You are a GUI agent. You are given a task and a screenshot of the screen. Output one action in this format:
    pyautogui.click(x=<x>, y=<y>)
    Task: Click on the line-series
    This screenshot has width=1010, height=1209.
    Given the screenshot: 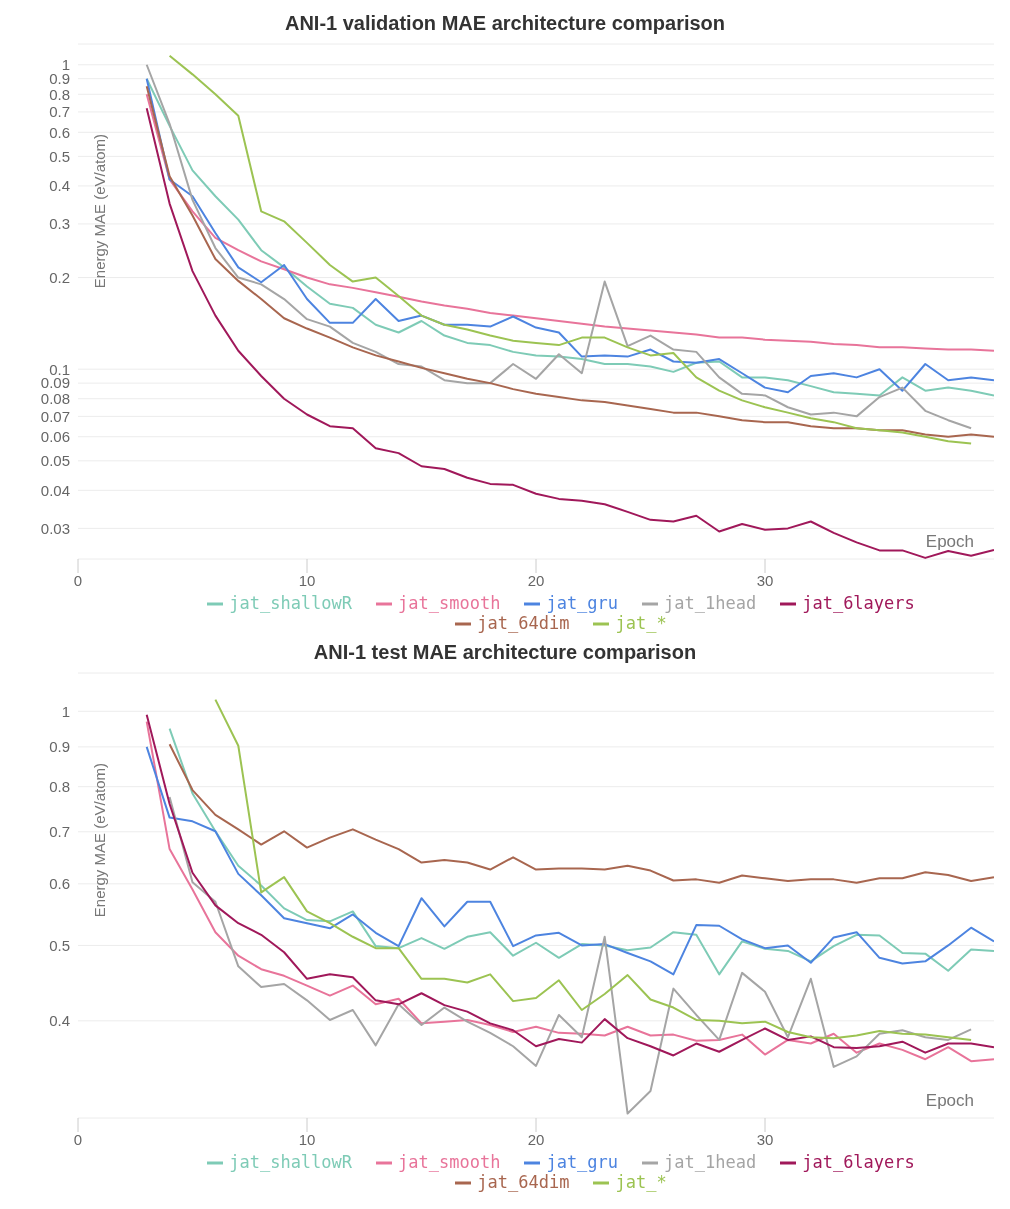 What is the action you would take?
    pyautogui.click(x=581, y=813)
    